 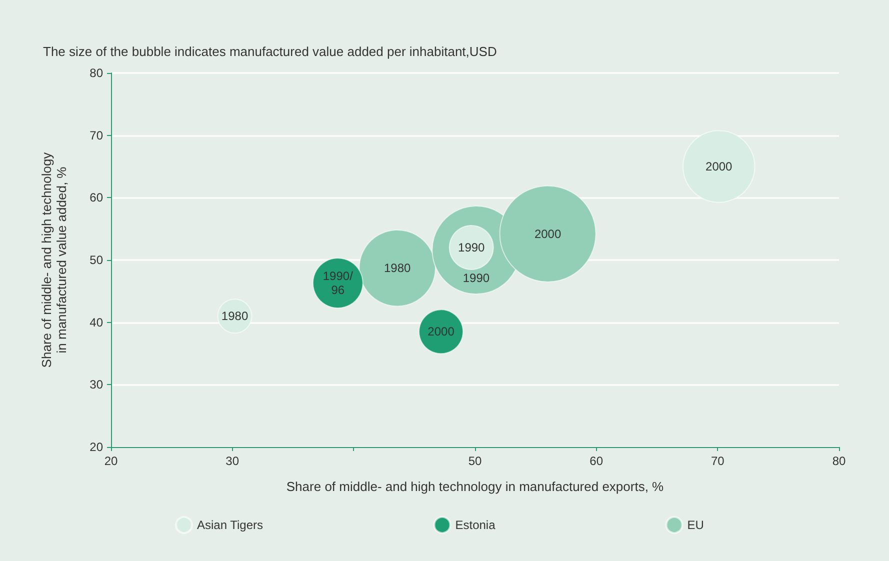 What do you see at coordinates (97, 322) in the screenshot?
I see `y-tick-label: 40` at bounding box center [97, 322].